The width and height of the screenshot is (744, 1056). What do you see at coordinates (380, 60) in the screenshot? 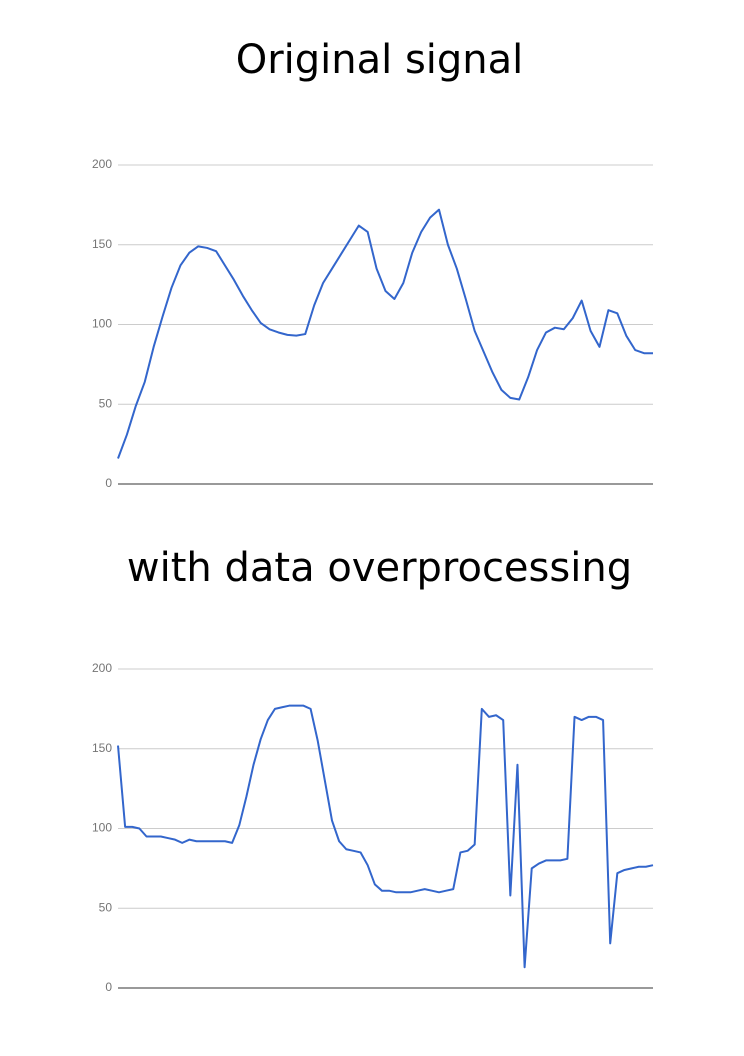
I see `chart-title: Original signal` at bounding box center [380, 60].